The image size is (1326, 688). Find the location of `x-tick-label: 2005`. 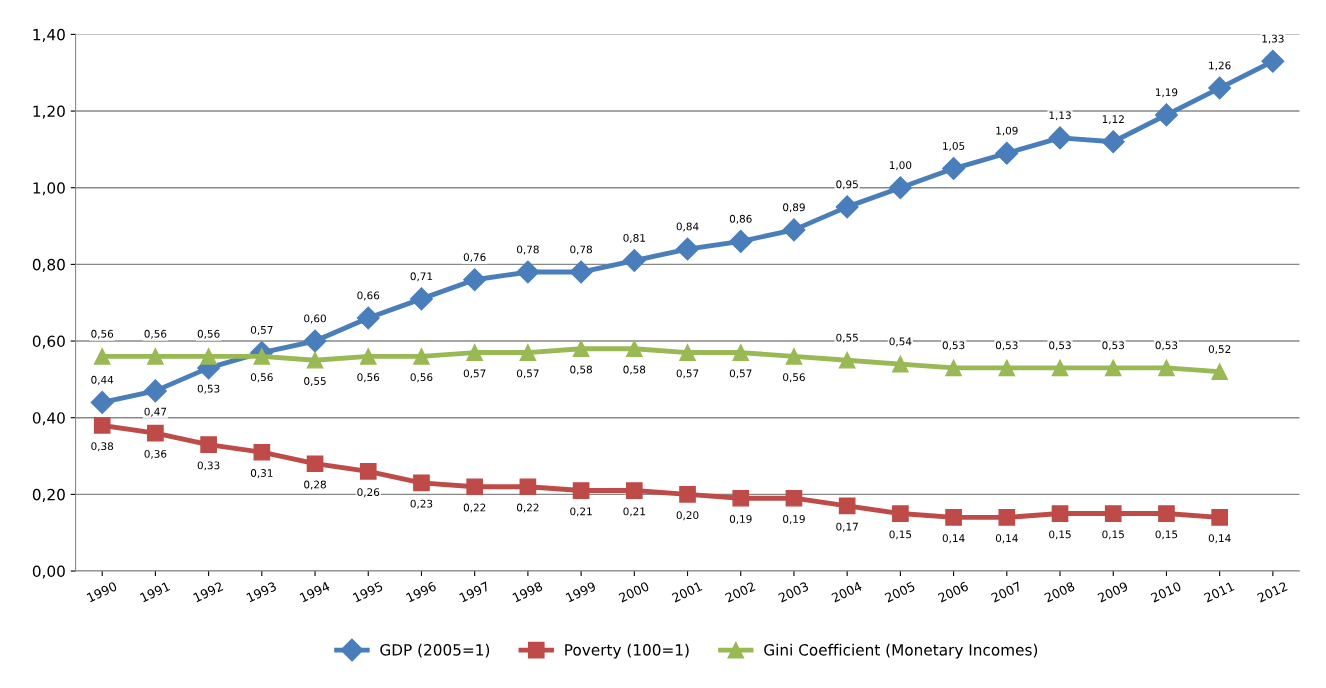

x-tick-label: 2005 is located at coordinates (900, 592).